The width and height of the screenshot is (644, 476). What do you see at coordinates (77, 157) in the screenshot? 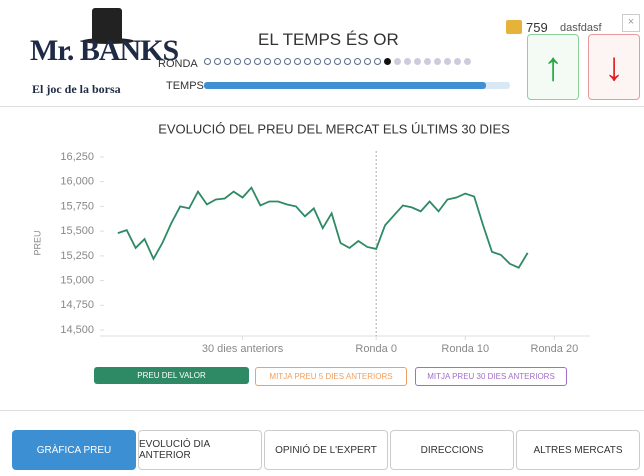
I see `y-tick-label: 16,250` at bounding box center [77, 157].